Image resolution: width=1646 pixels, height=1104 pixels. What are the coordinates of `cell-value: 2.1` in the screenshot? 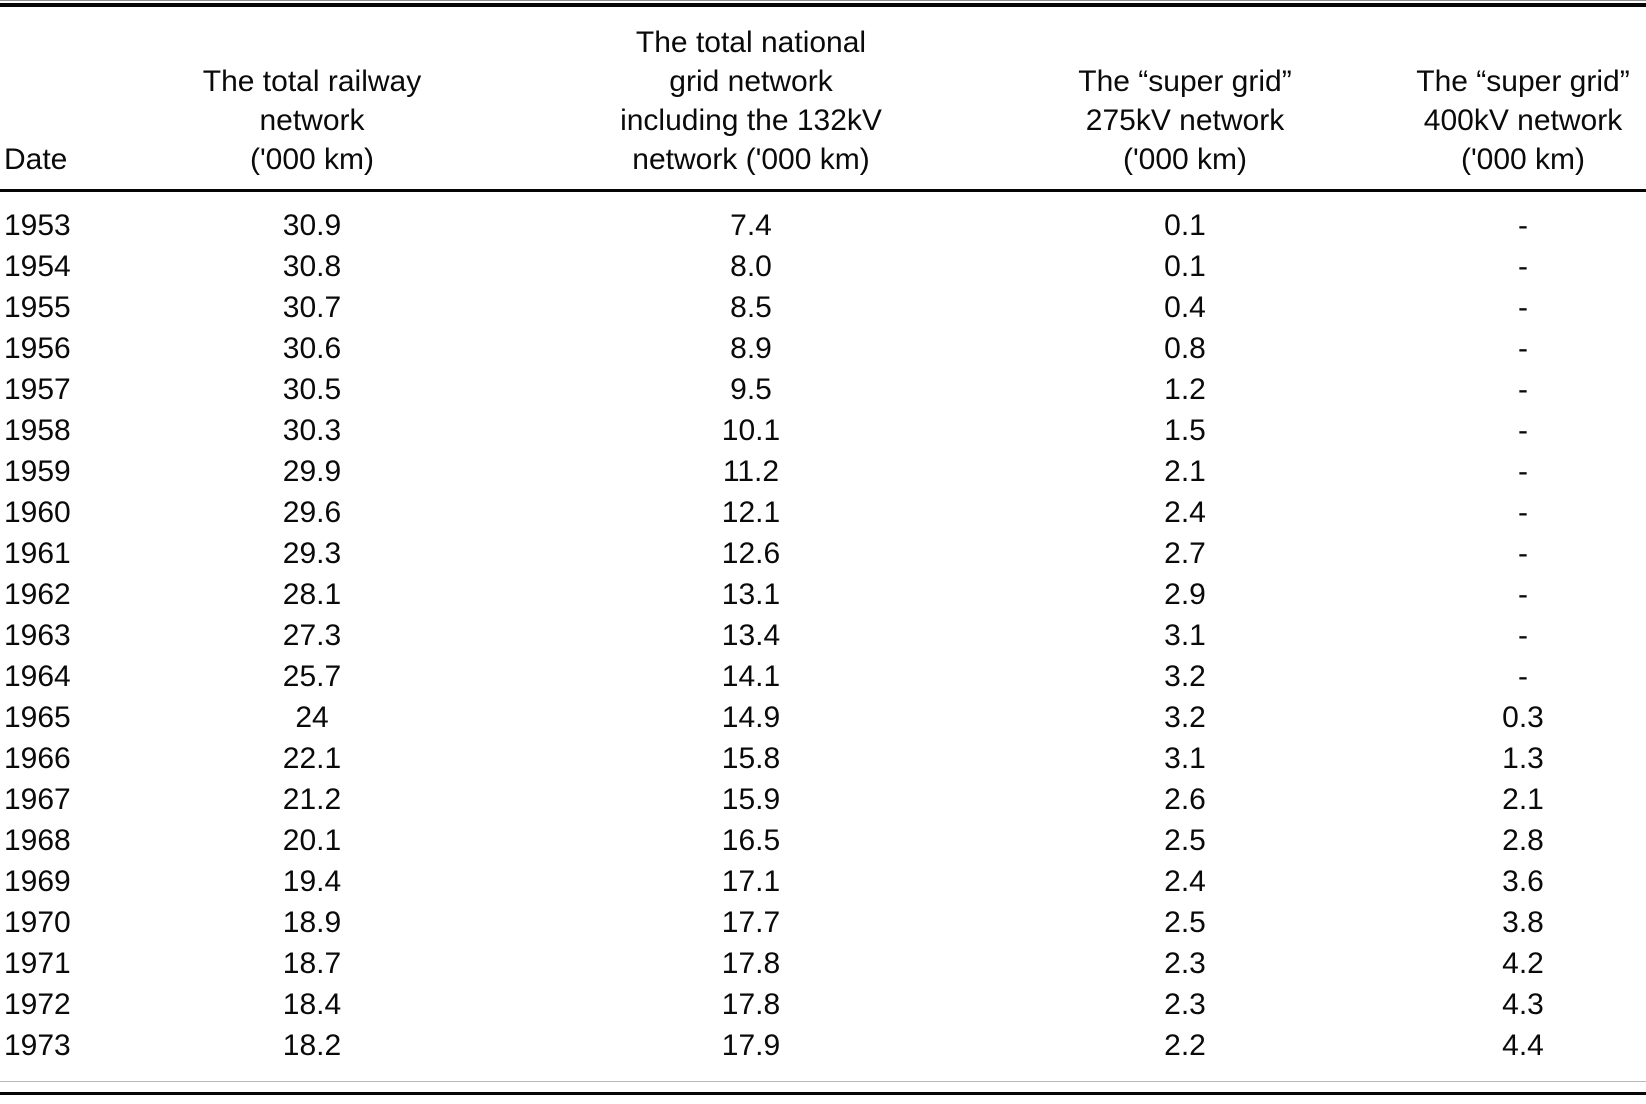 It's located at (1523, 799).